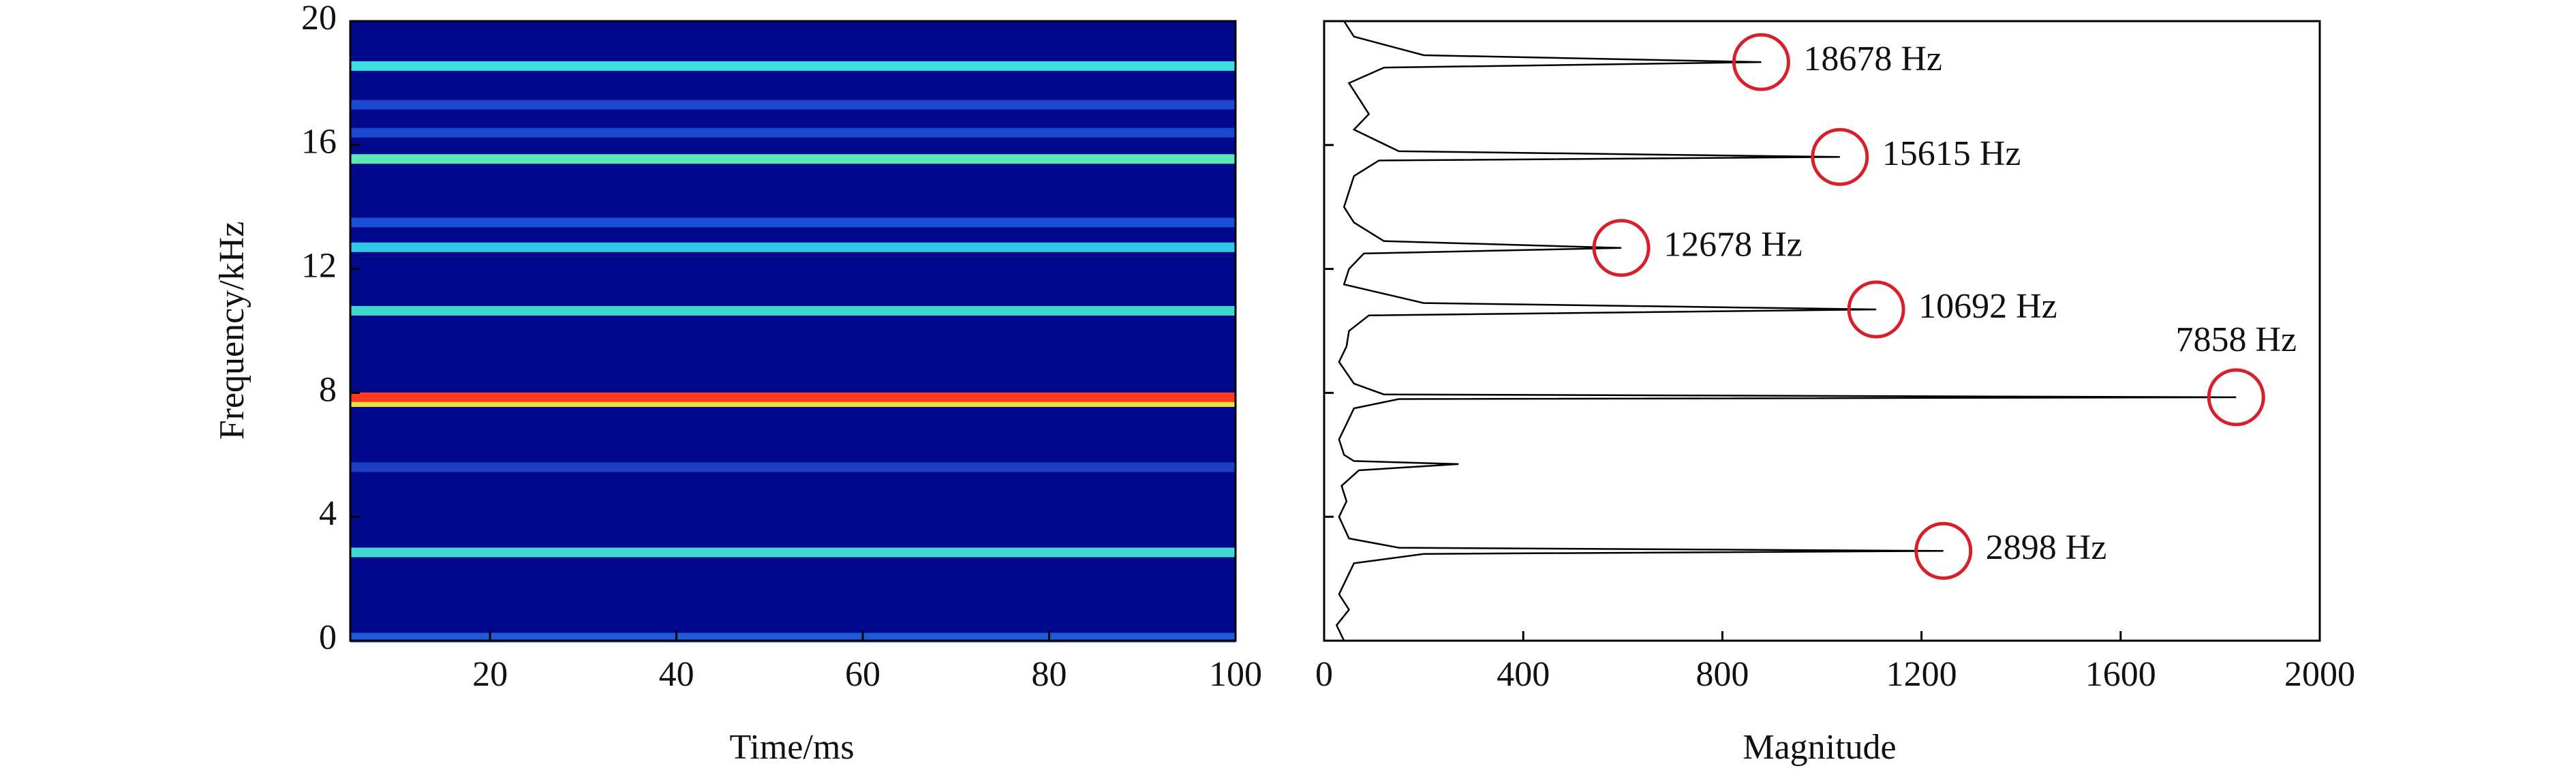 This screenshot has width=2576, height=777. I want to click on peak-label: 18678 Hz, so click(1872, 59).